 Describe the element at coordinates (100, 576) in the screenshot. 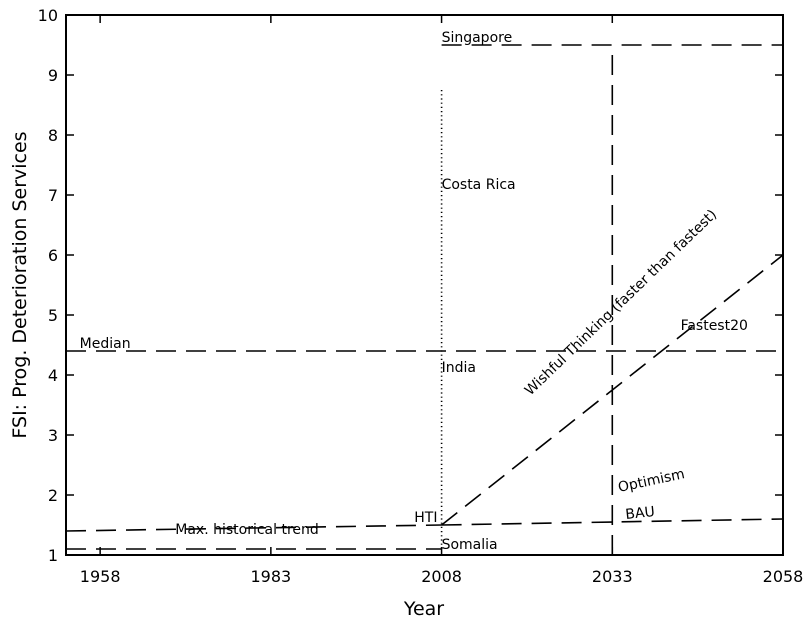

I see `x-tick-label: 1958` at that location.